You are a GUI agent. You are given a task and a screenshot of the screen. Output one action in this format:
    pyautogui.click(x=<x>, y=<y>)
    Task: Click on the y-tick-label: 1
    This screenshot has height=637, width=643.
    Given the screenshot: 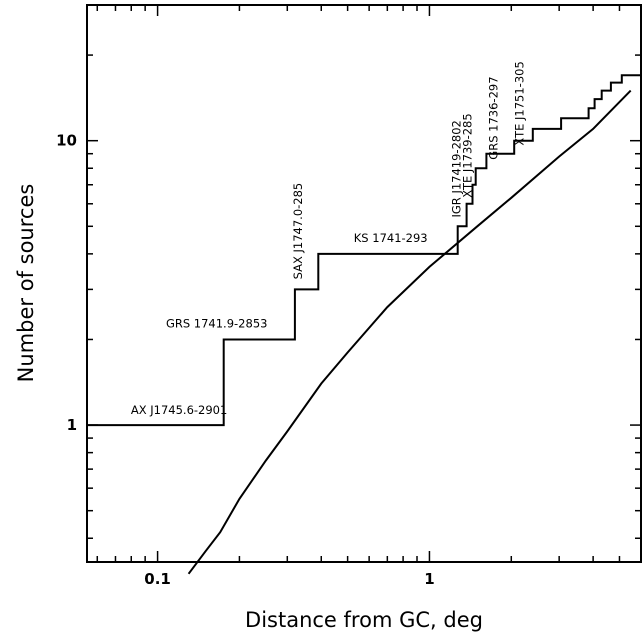 What is the action you would take?
    pyautogui.click(x=72, y=425)
    